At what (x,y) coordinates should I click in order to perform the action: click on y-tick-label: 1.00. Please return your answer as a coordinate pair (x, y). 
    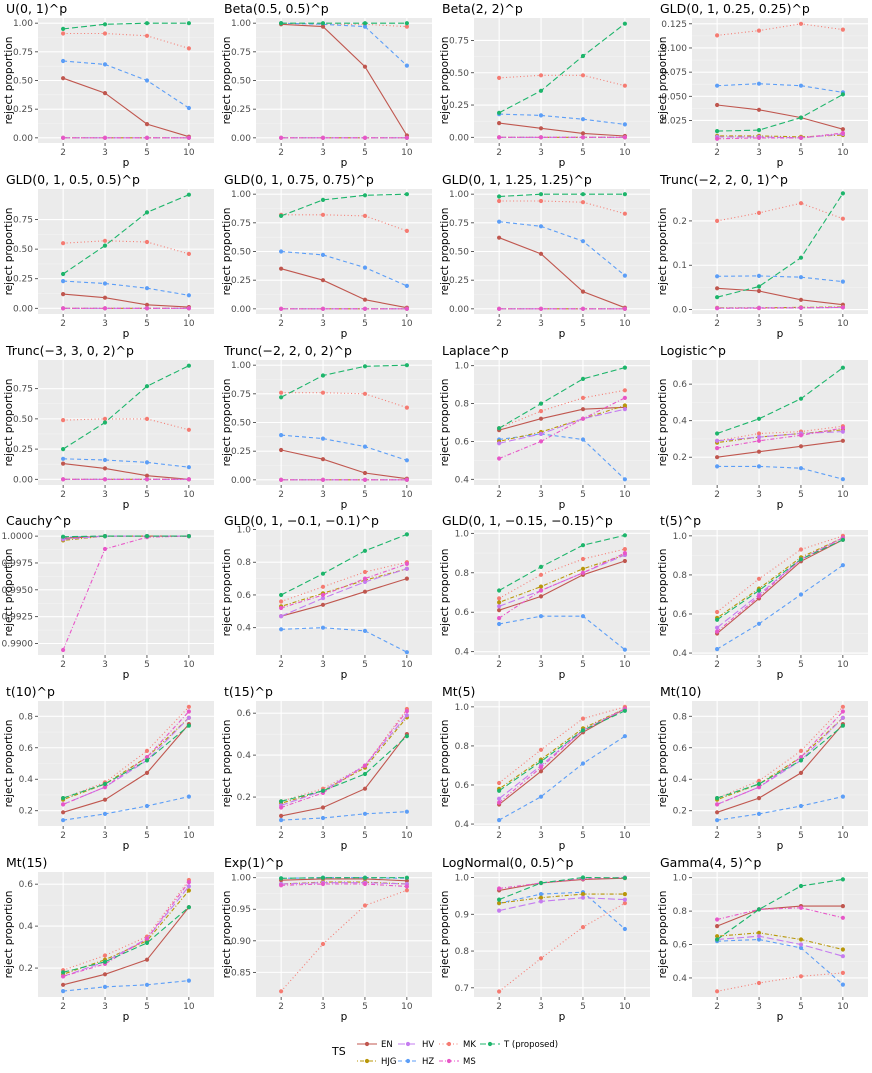
    Looking at the image, I should click on (241, 195).